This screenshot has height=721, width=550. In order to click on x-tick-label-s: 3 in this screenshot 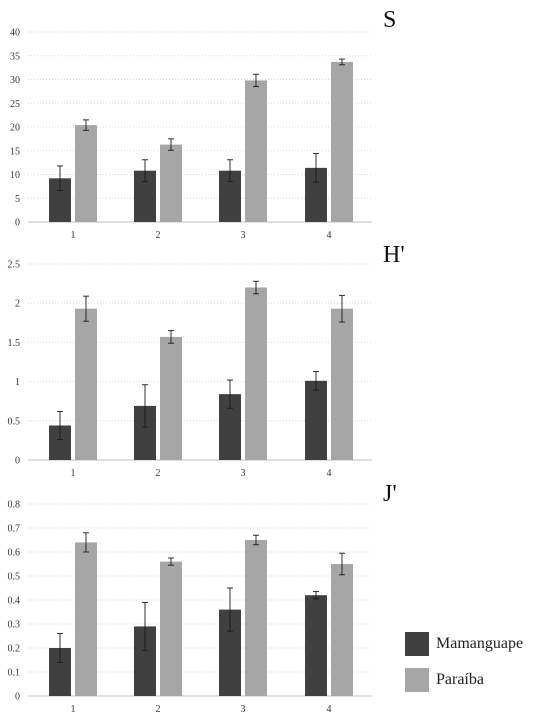, I will do `click(243, 235)`.